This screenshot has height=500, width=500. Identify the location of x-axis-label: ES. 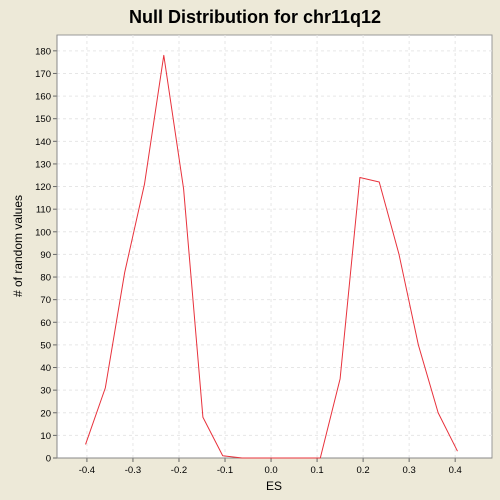
(274, 486).